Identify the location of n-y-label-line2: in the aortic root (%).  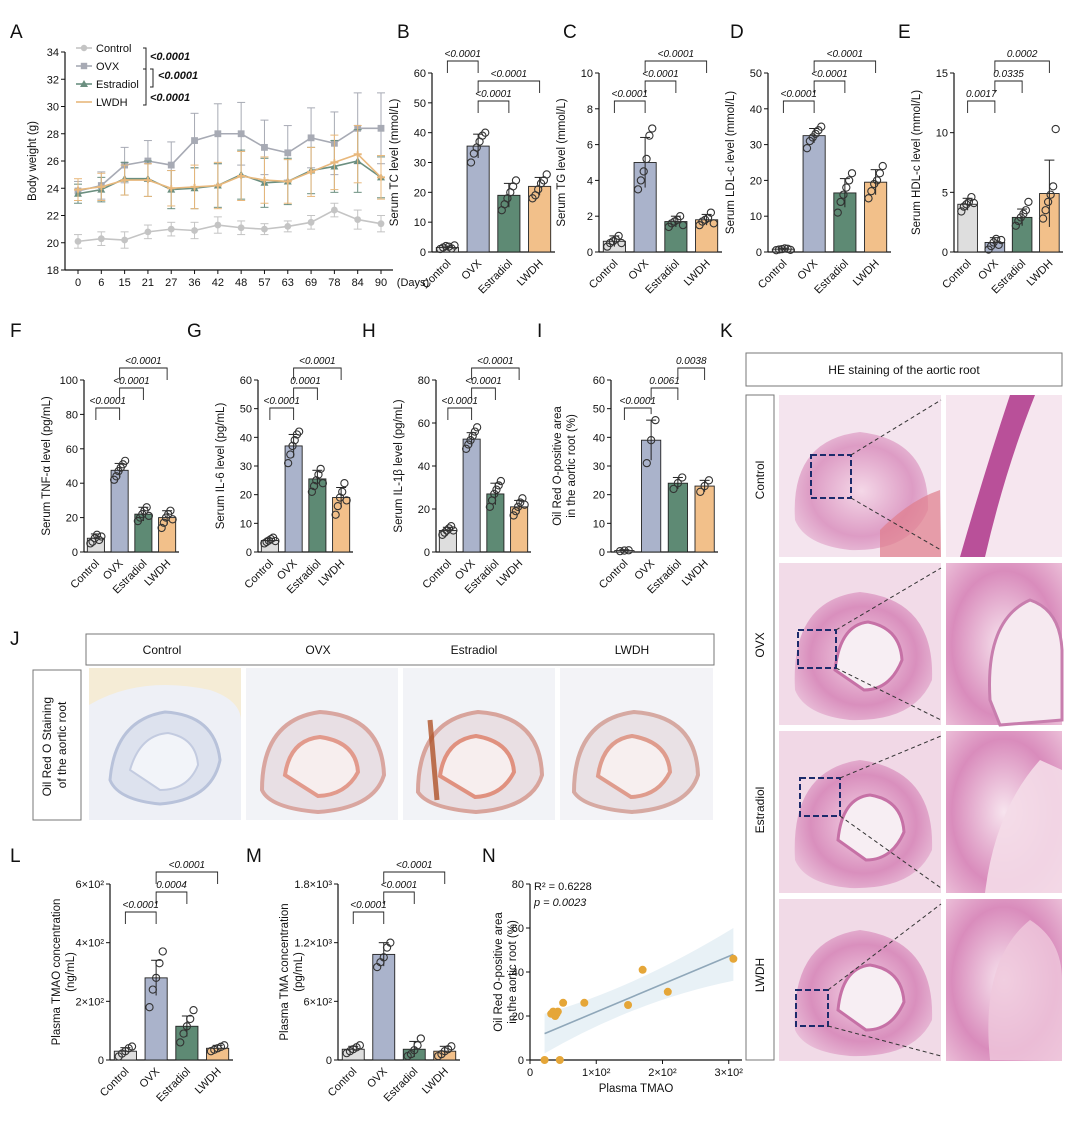
(513, 972).